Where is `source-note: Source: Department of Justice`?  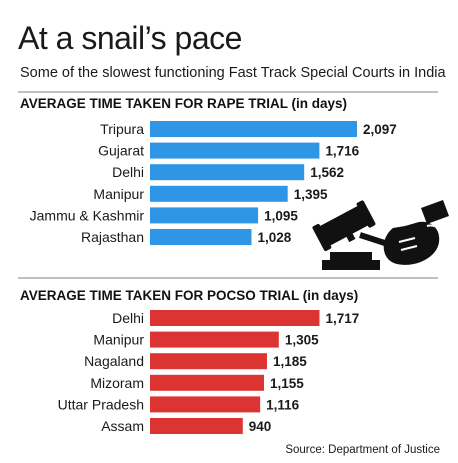
source-note: Source: Department of Justice is located at coordinates (362, 450).